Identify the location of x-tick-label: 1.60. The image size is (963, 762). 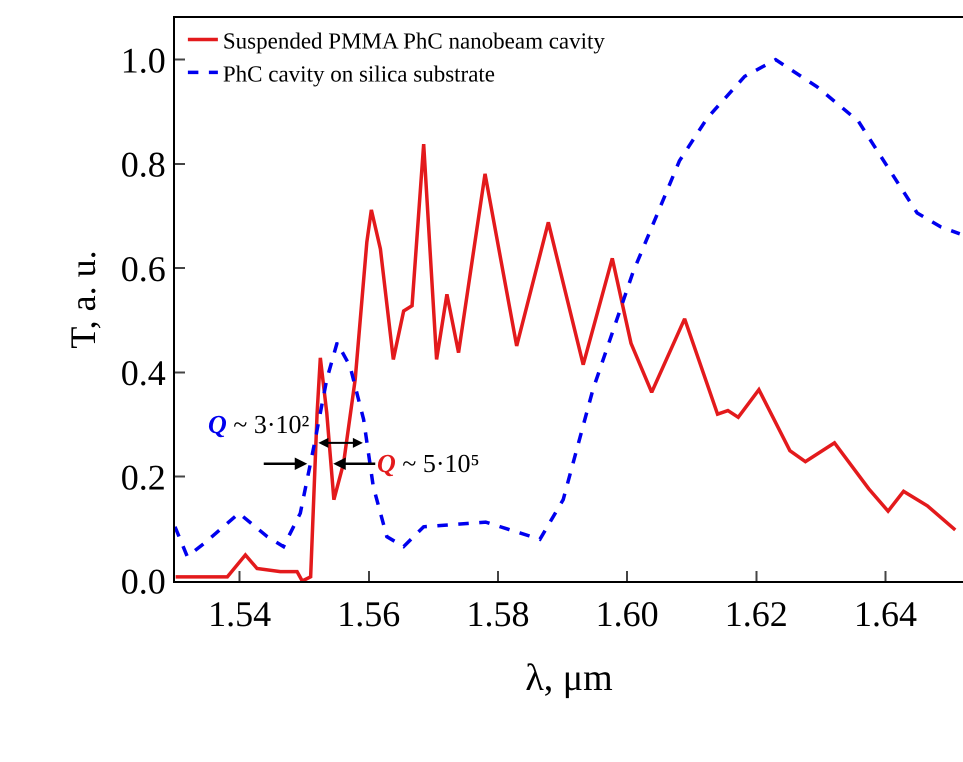
(627, 614).